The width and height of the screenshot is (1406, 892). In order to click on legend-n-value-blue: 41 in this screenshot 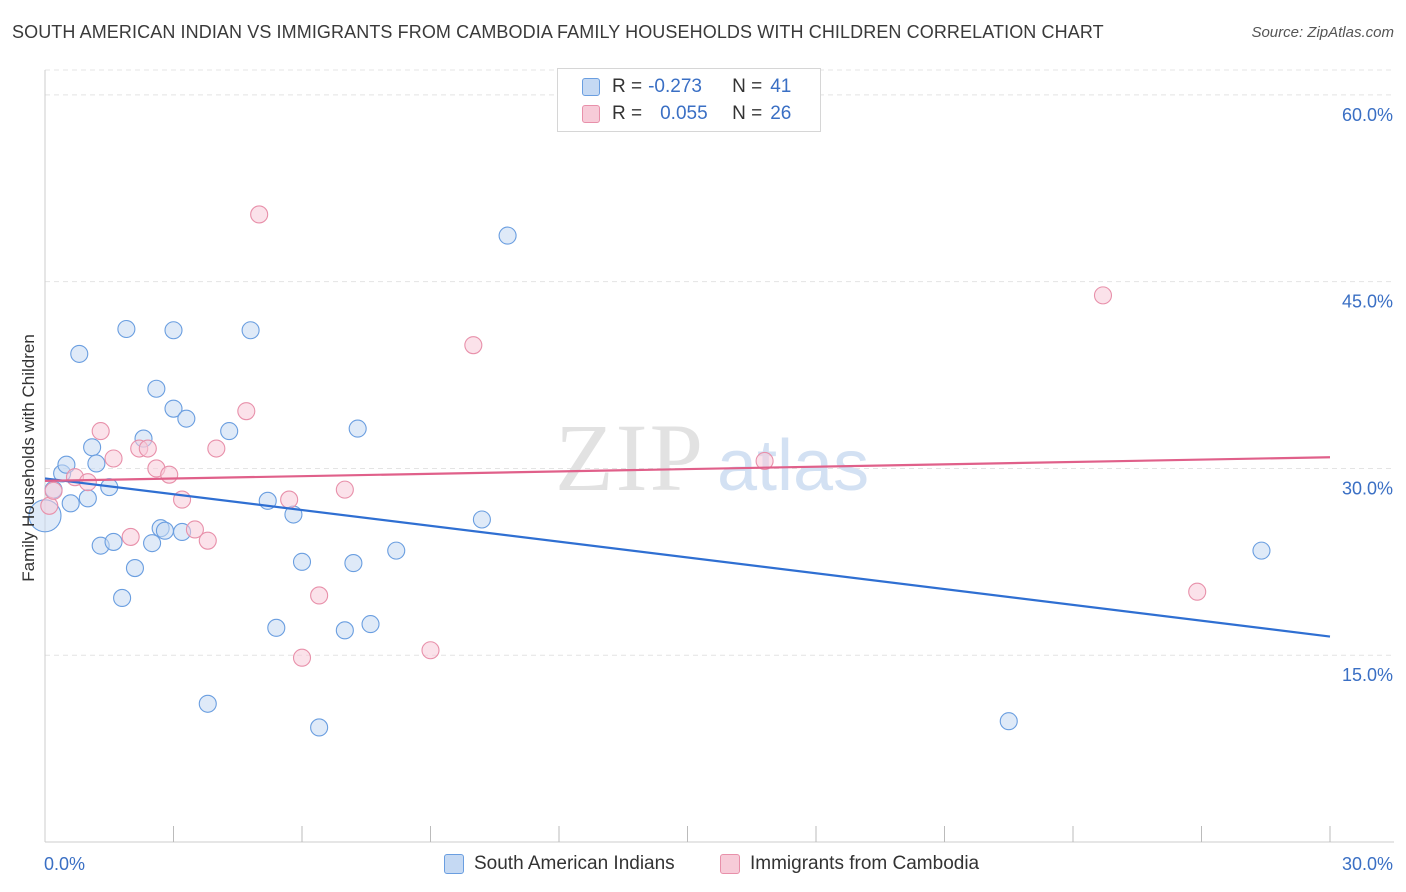, I will do `click(781, 86)`.